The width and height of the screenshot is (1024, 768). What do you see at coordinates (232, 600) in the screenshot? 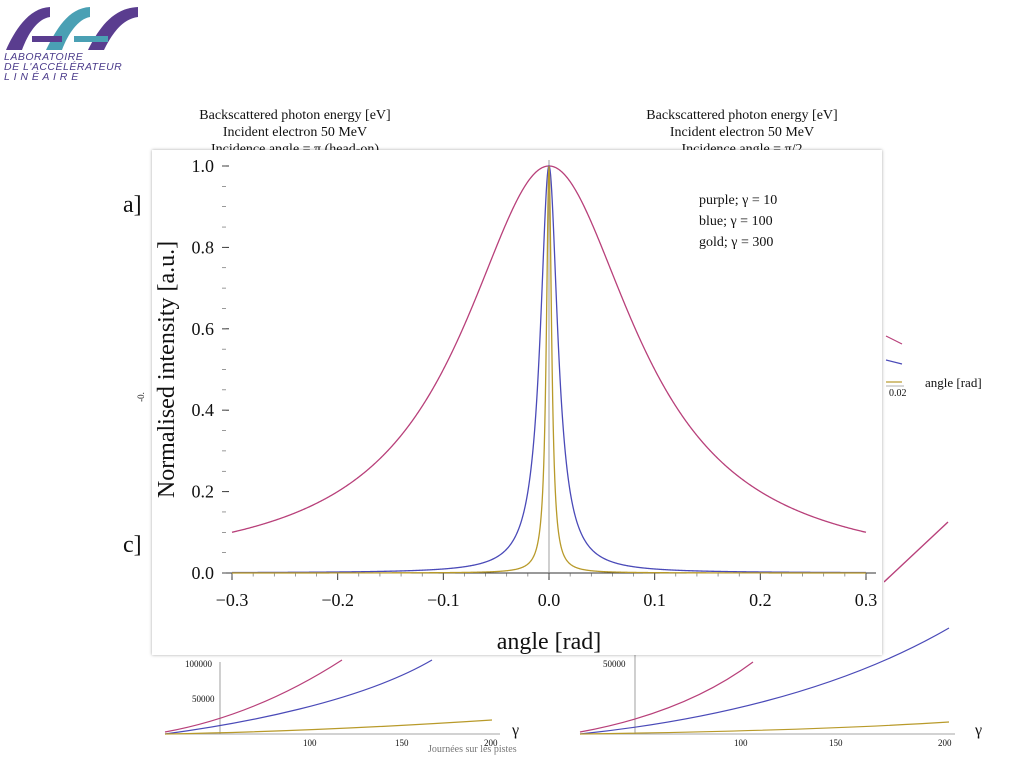
I see `x-tick-label: −0.3` at bounding box center [232, 600].